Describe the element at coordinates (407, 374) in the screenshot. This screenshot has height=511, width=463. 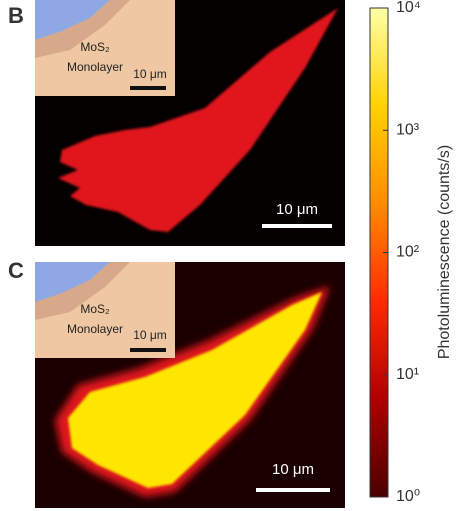
I see `tick-label: 10¹` at that location.